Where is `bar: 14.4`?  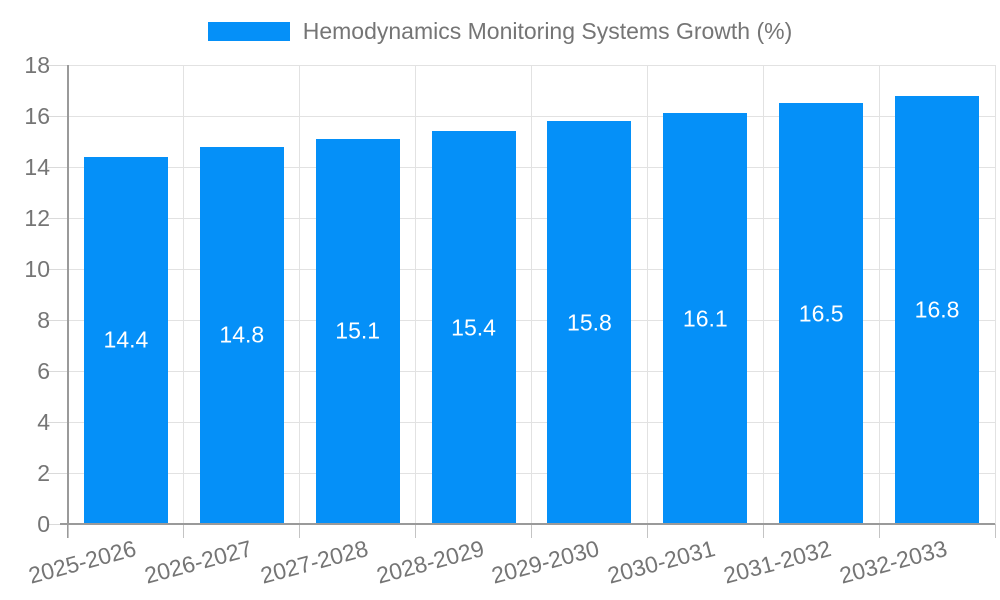
bar: 14.4 is located at coordinates (125, 340).